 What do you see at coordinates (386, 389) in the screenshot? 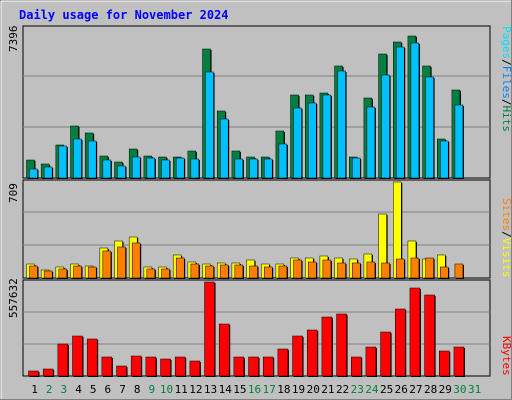
I see `day-label: 25` at bounding box center [386, 389].